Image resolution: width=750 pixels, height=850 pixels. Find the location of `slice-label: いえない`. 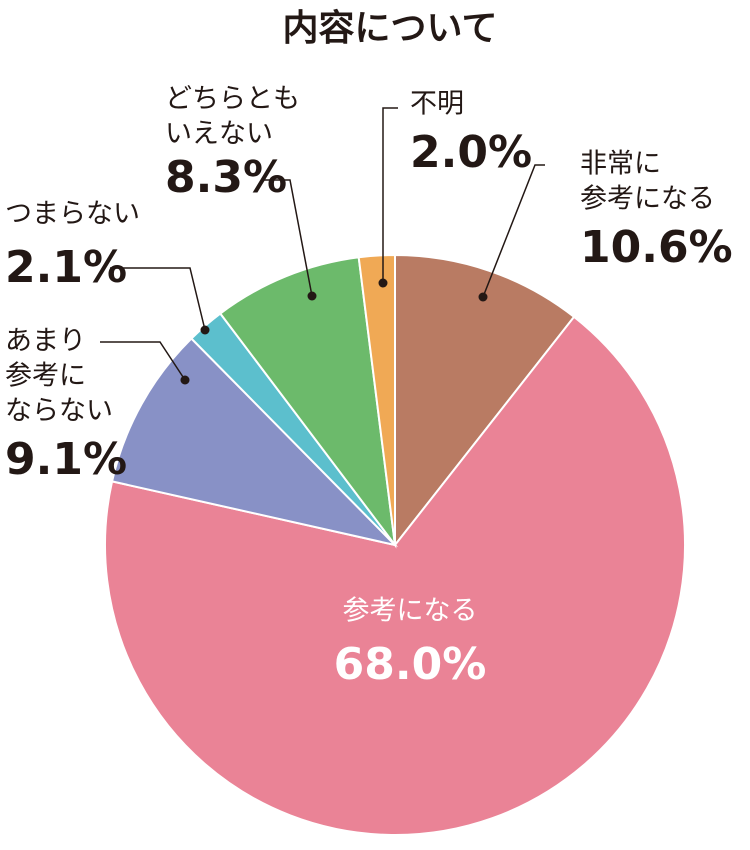

slice-label: いえない is located at coordinates (219, 134).